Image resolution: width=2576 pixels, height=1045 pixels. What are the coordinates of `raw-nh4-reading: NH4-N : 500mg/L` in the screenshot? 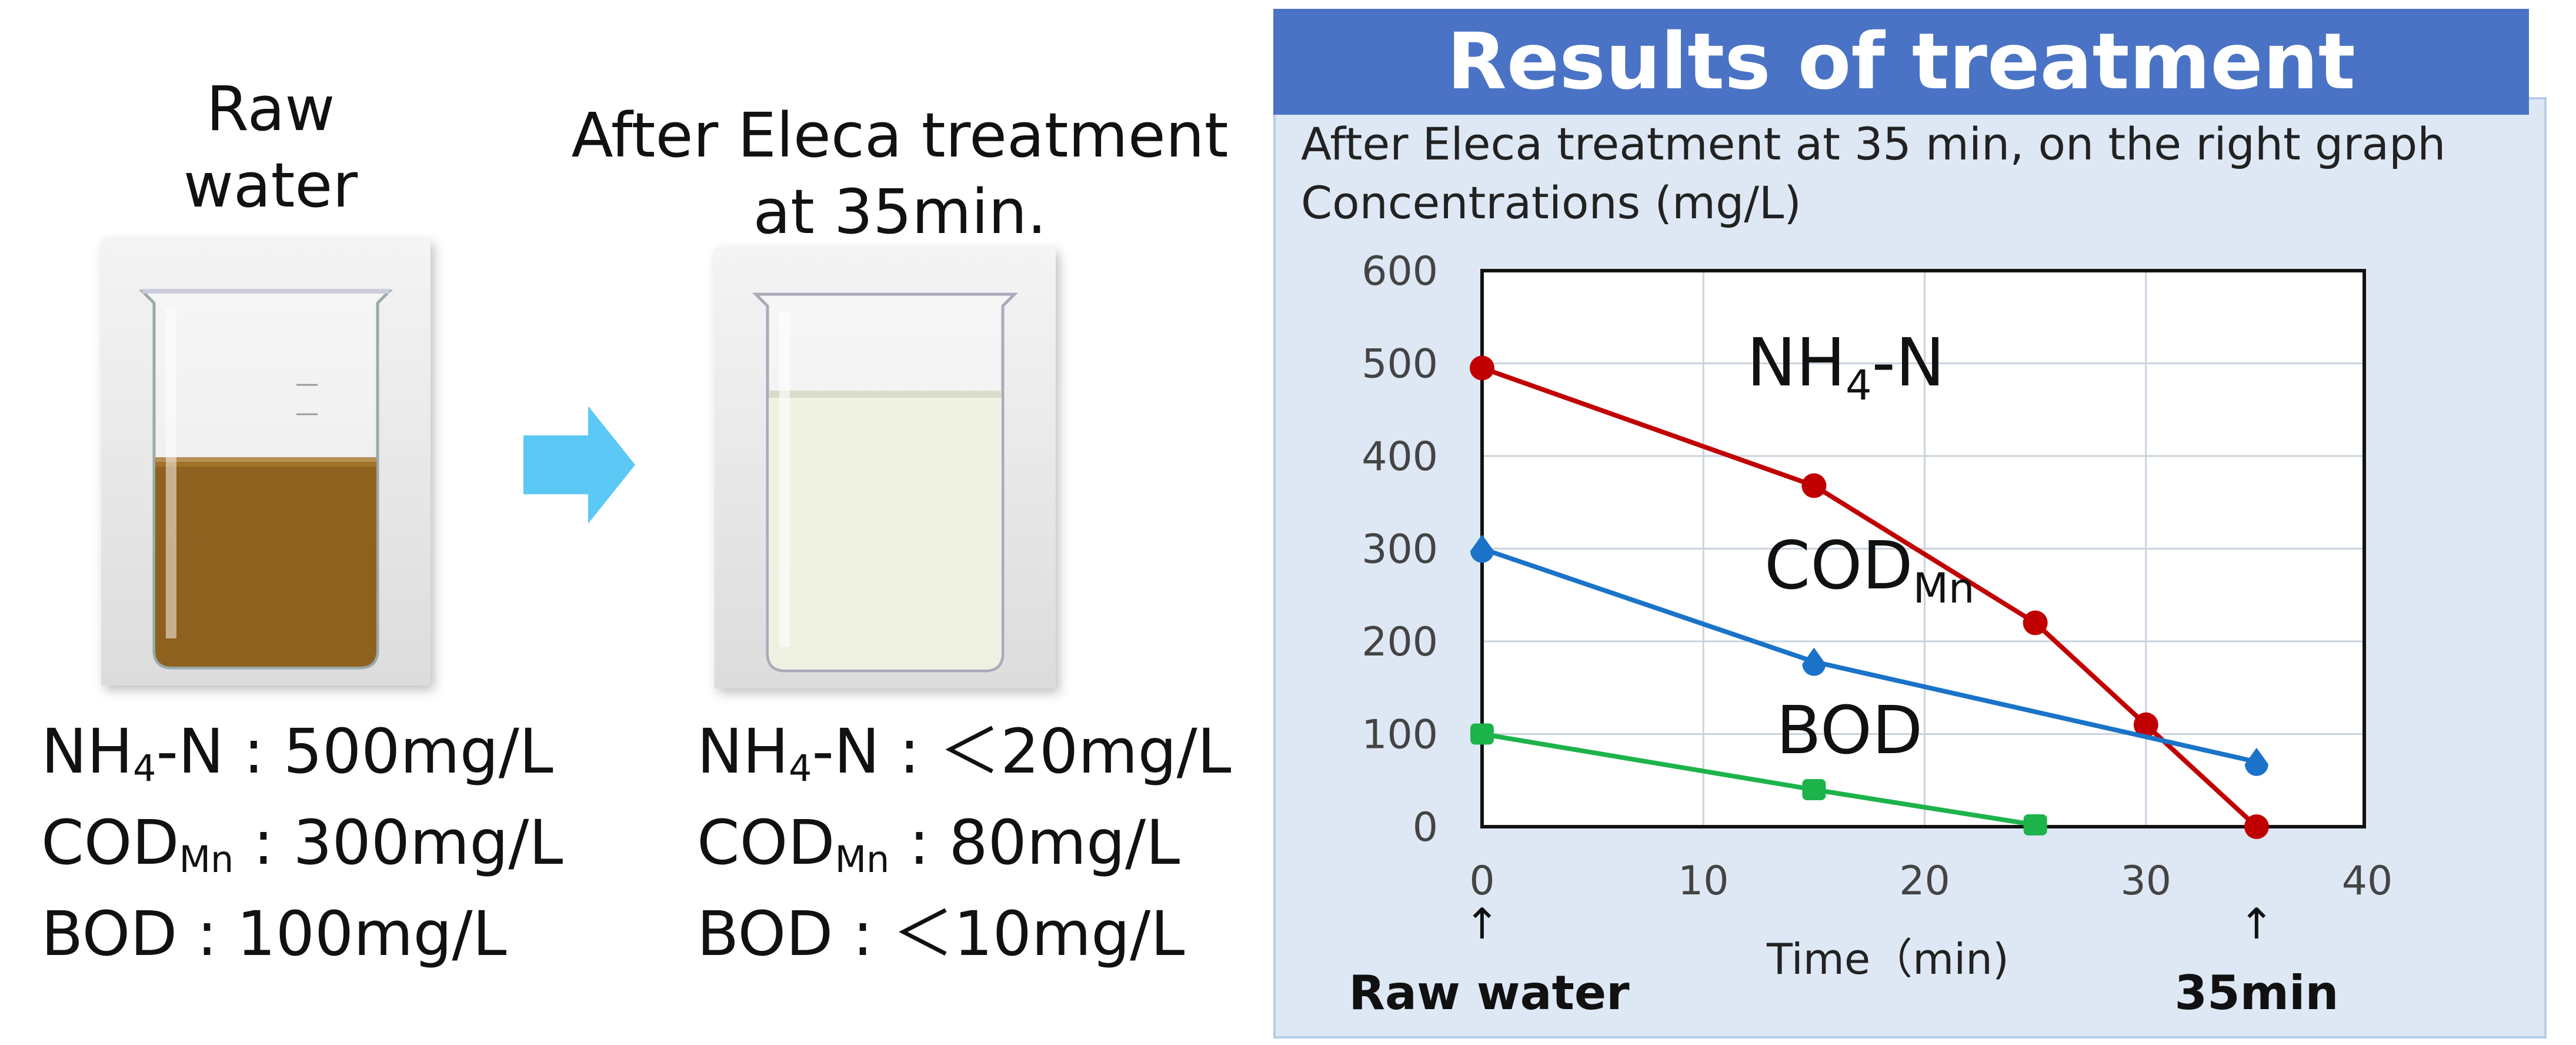 It's located at (297, 752).